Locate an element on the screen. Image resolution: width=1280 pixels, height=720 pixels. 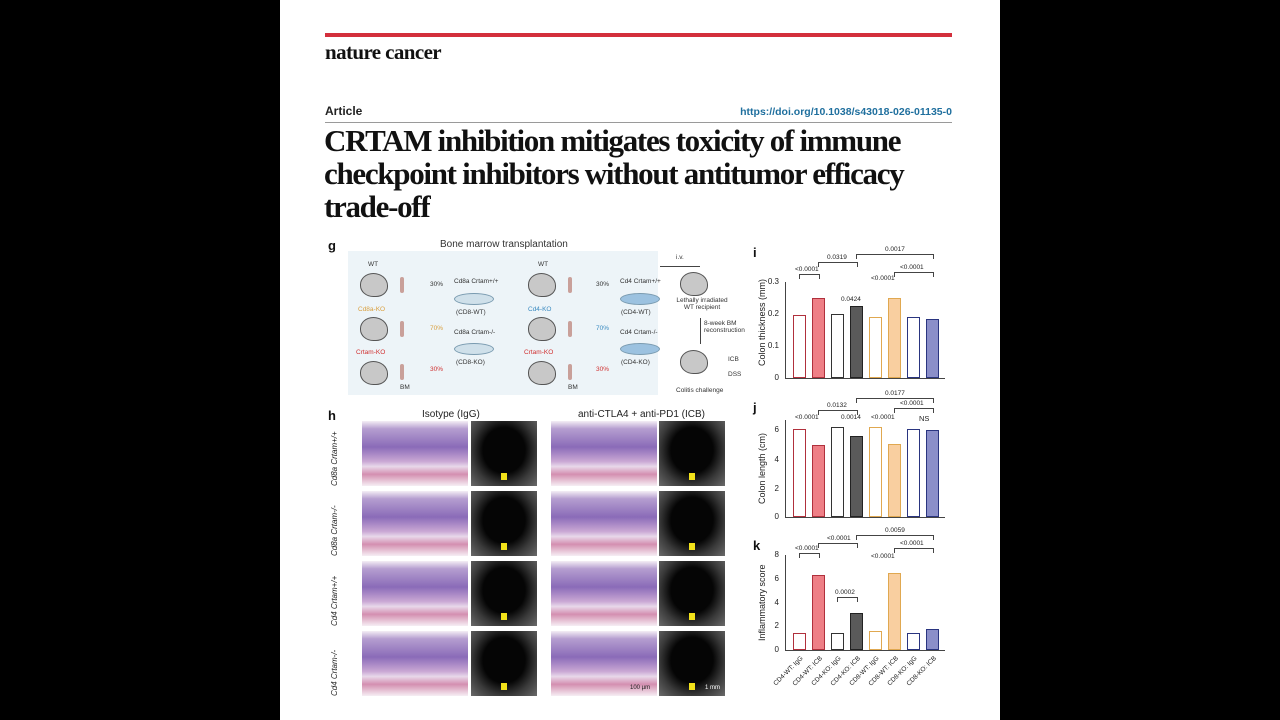
y-tick: 0.2 is located at coordinates (773, 313).